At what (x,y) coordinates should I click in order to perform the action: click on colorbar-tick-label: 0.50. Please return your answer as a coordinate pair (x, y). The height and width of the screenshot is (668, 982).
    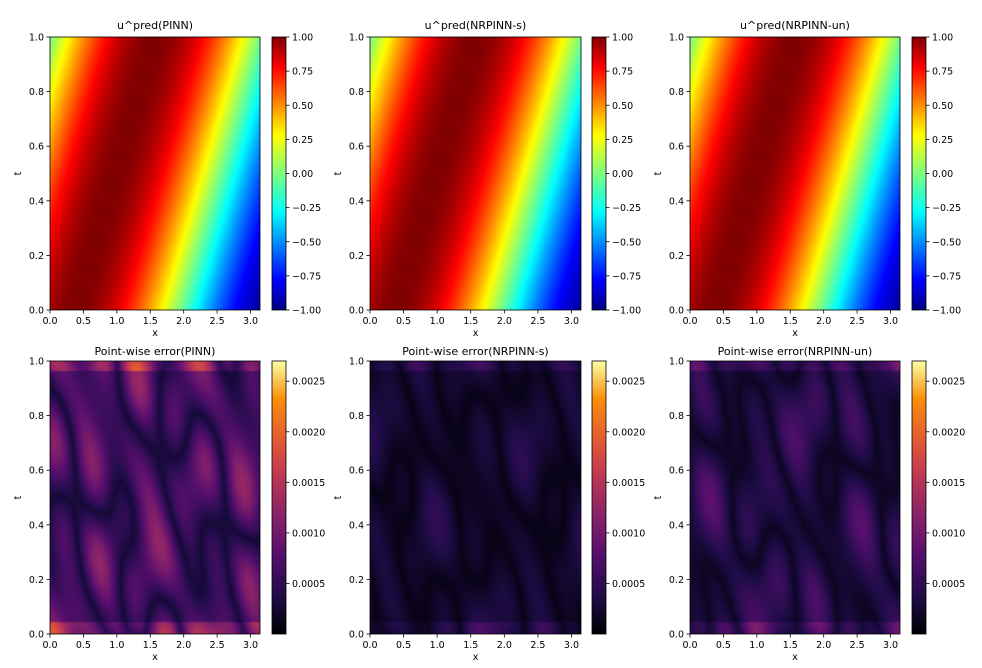
    Looking at the image, I should click on (302, 106).